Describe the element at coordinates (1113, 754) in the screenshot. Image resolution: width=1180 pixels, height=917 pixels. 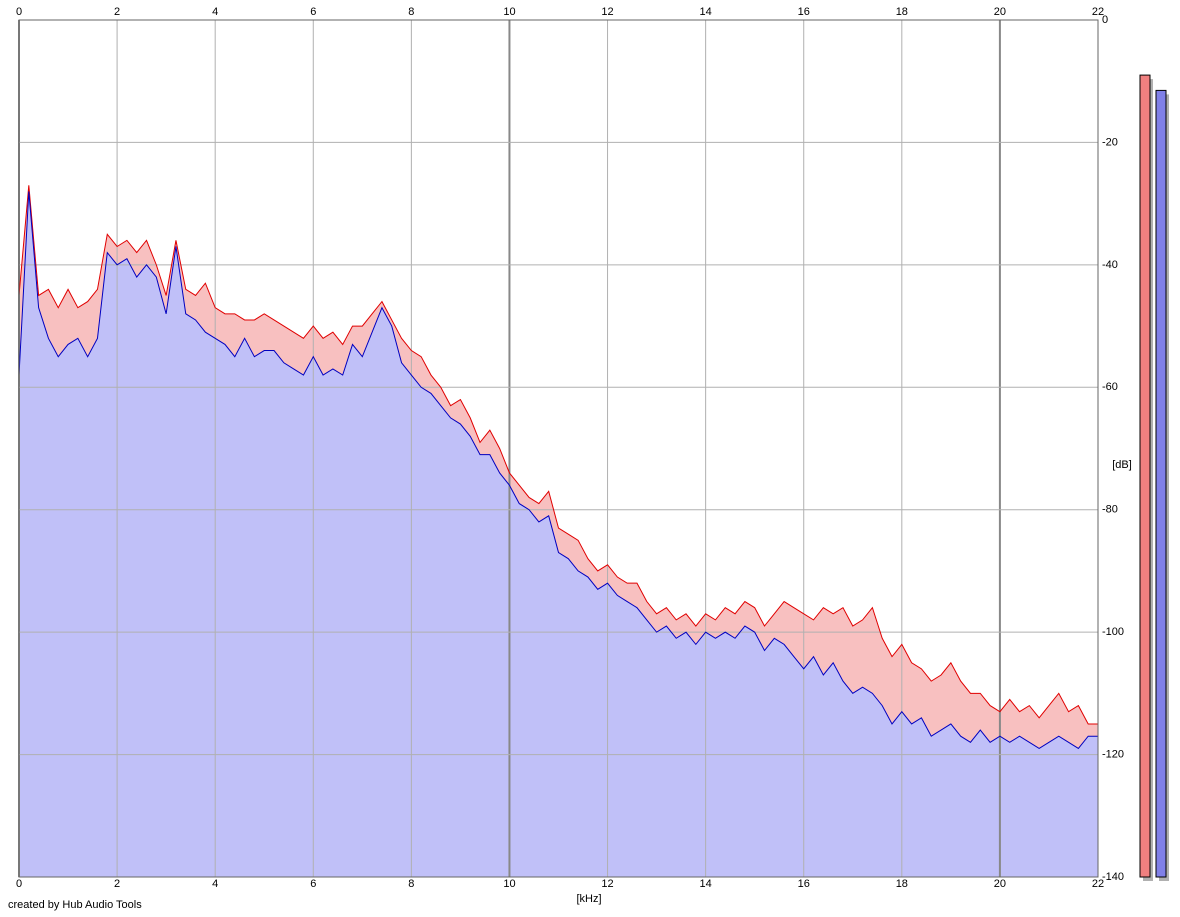
I see `y-tick-label: -120` at that location.